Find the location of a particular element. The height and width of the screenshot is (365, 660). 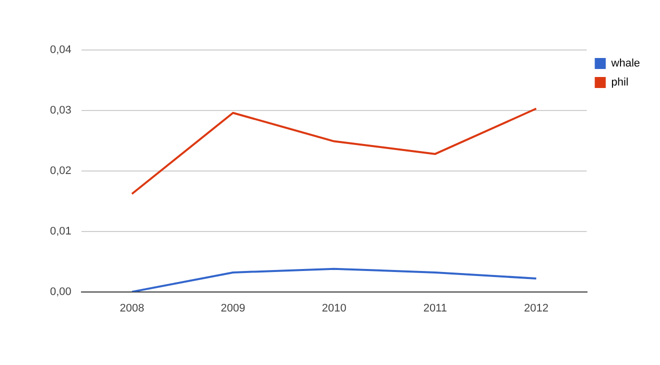

x-tick-label: 2008 is located at coordinates (132, 308).